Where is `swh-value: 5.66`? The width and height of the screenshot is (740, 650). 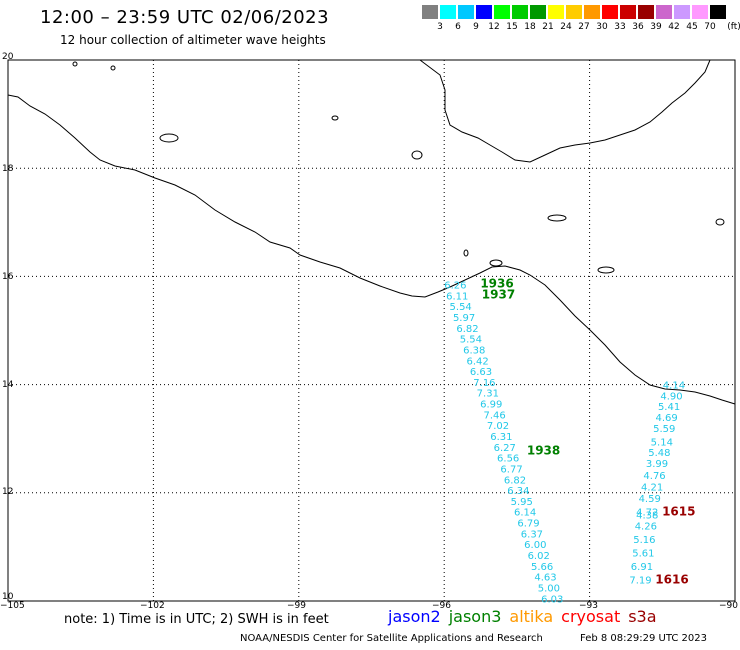 swh-value: 5.66 is located at coordinates (542, 567).